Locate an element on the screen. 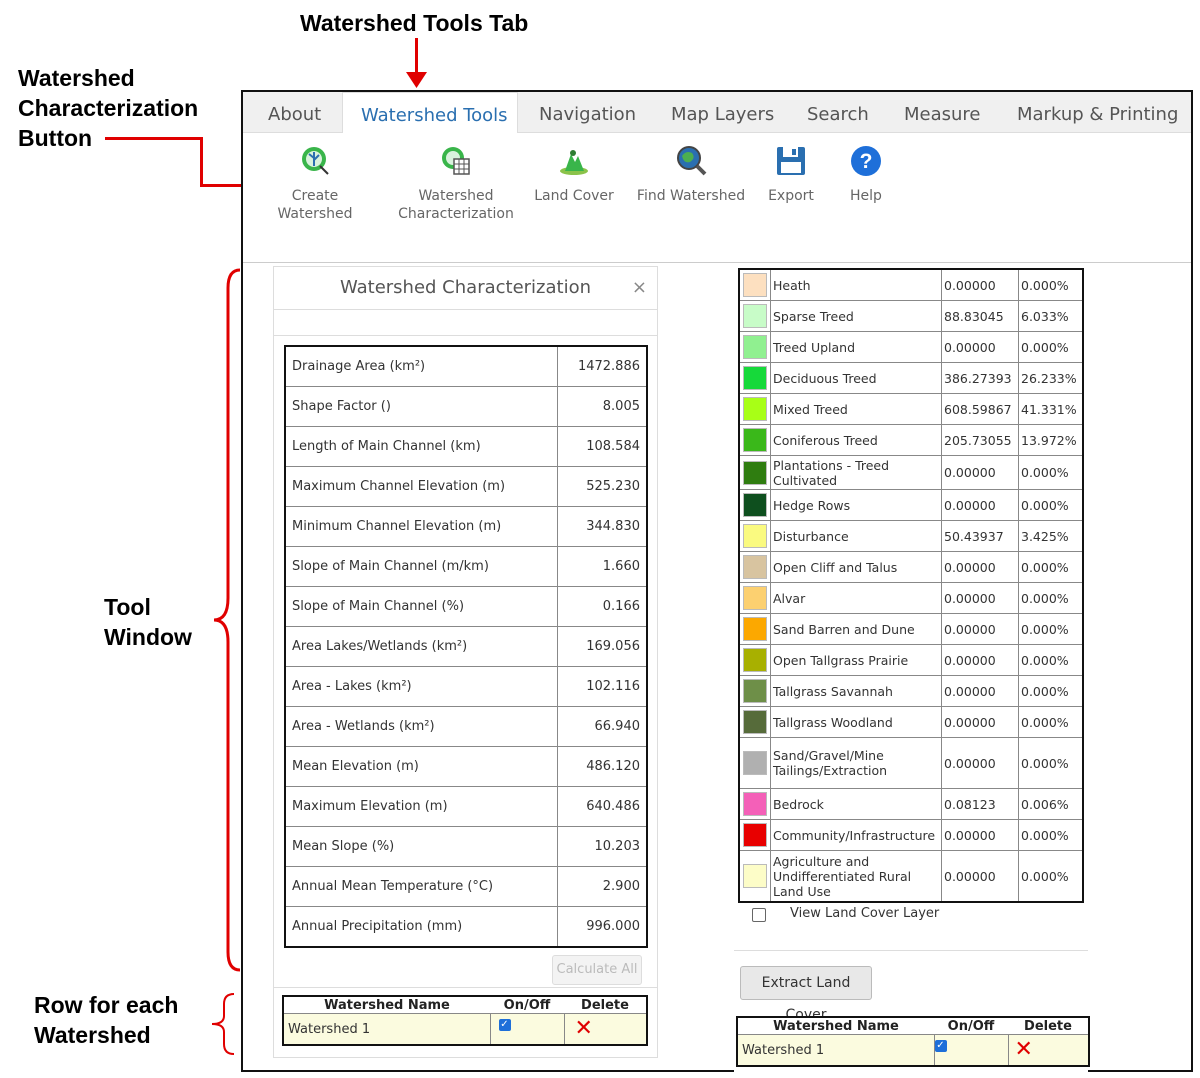 This screenshot has height=1078, width=1200. land-cover-percent: 26.233% is located at coordinates (1050, 378).